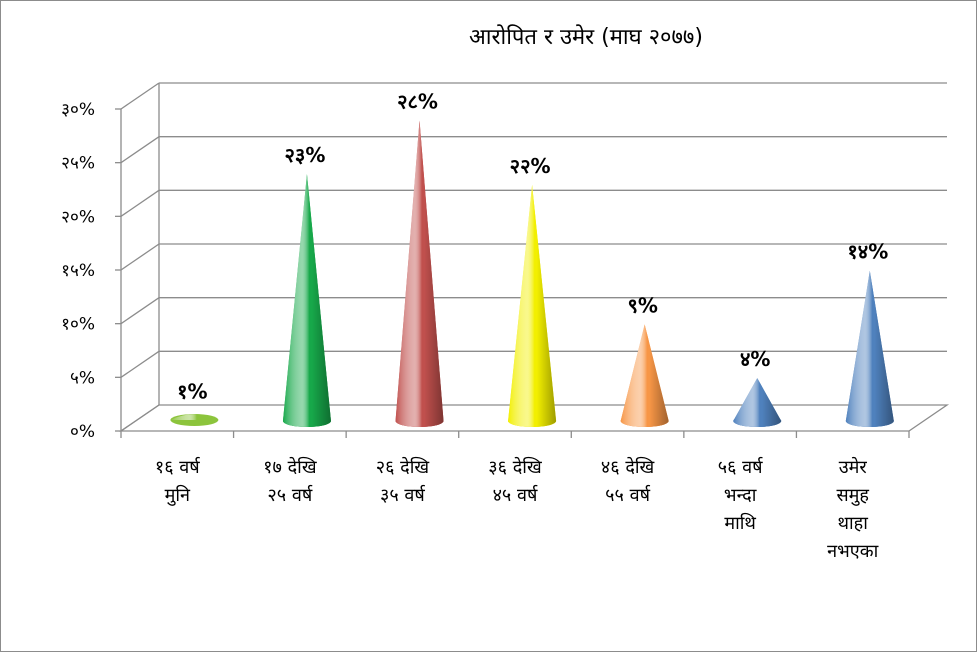 Image resolution: width=977 pixels, height=653 pixels. Describe the element at coordinates (586, 37) in the screenshot. I see `chart-title: आरोपित र उमेर (माघ २०७७)` at that location.